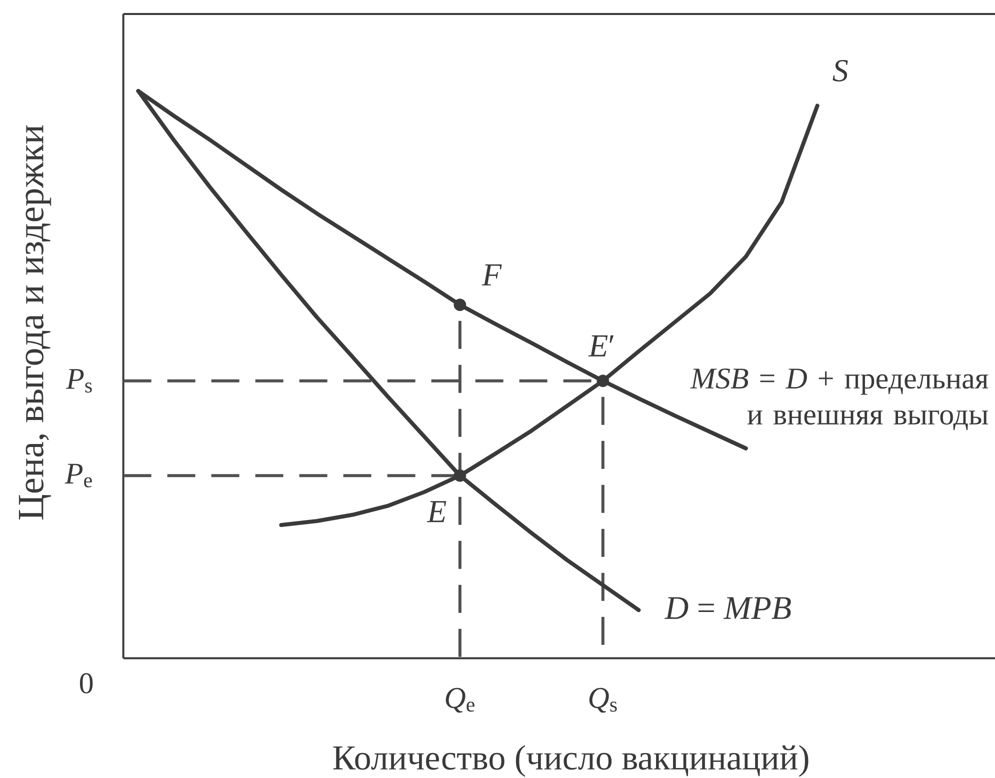  I want to click on series-label: MSB = D + предельная и внешняя выгоды, so click(839, 399).